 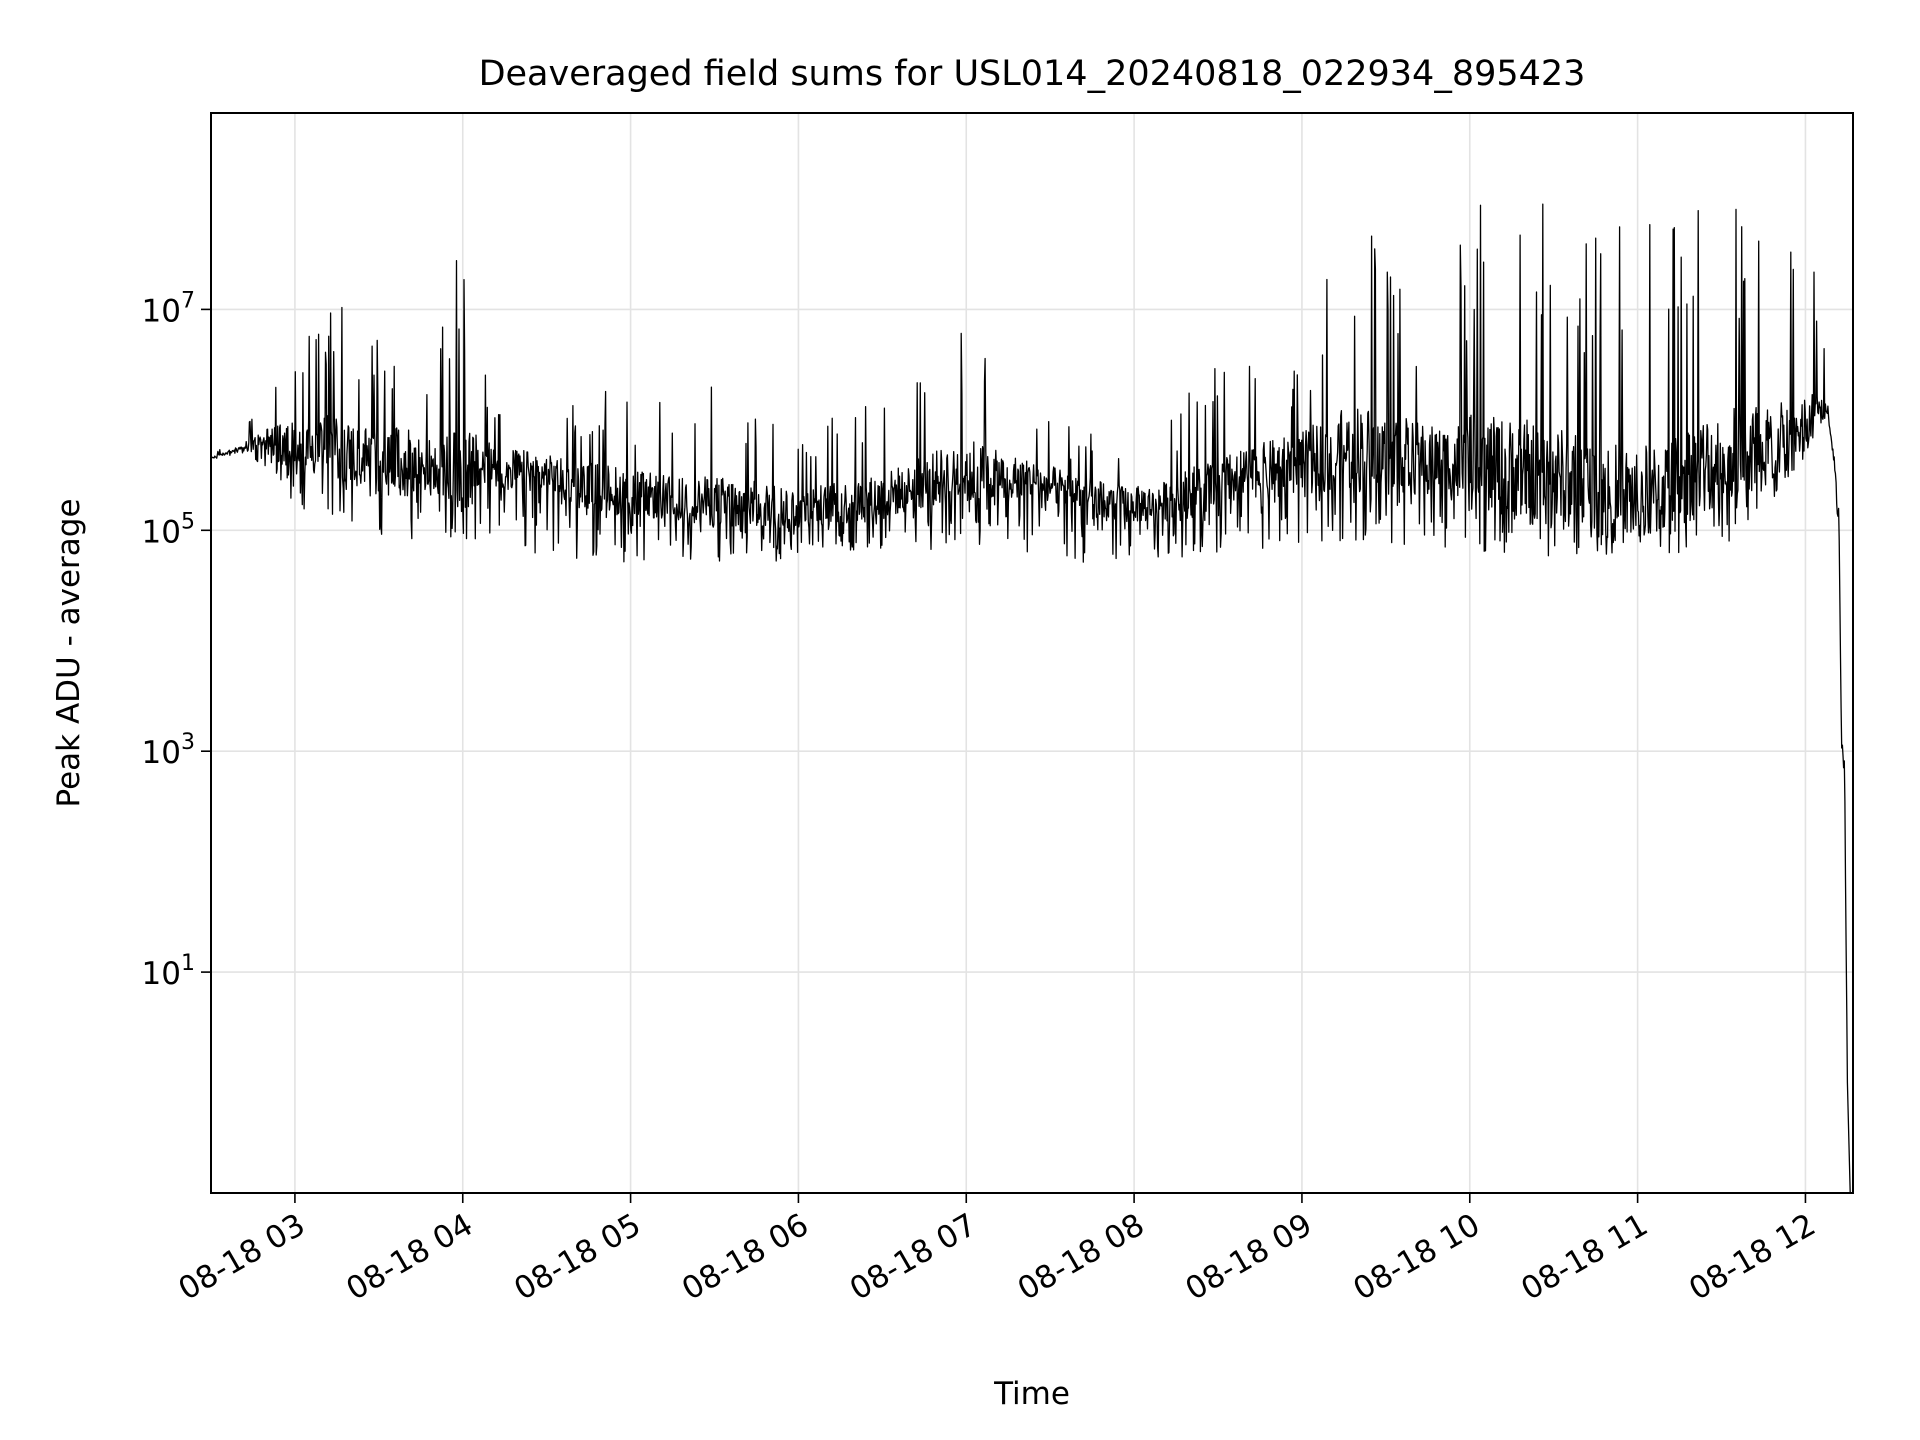 What do you see at coordinates (168, 529) in the screenshot?
I see `y-tick-label: 10⁵` at bounding box center [168, 529].